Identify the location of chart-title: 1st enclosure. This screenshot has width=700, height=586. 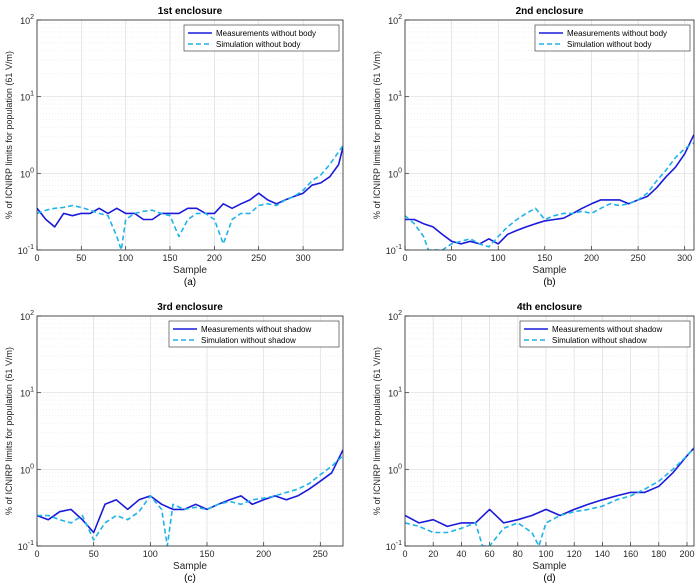
(190, 11).